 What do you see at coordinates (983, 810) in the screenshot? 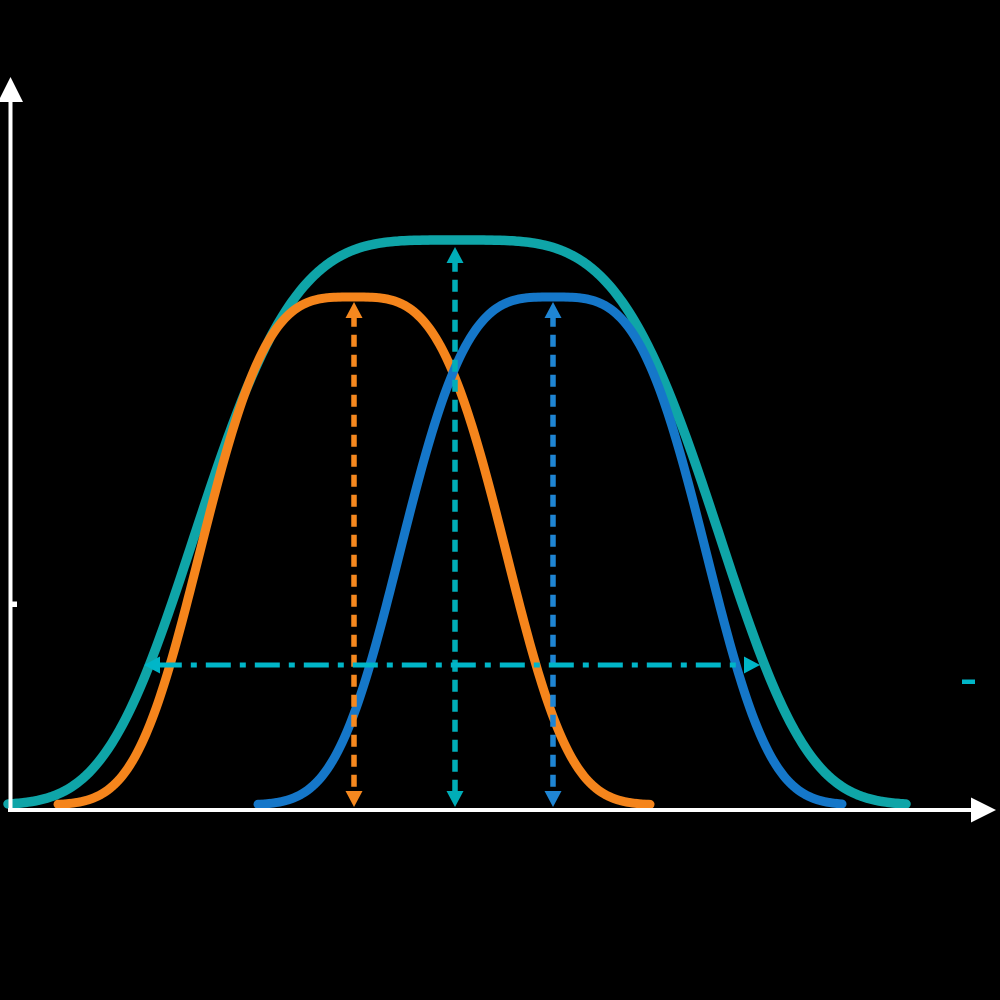
I see `x-axis-arrowhead-icon` at bounding box center [983, 810].